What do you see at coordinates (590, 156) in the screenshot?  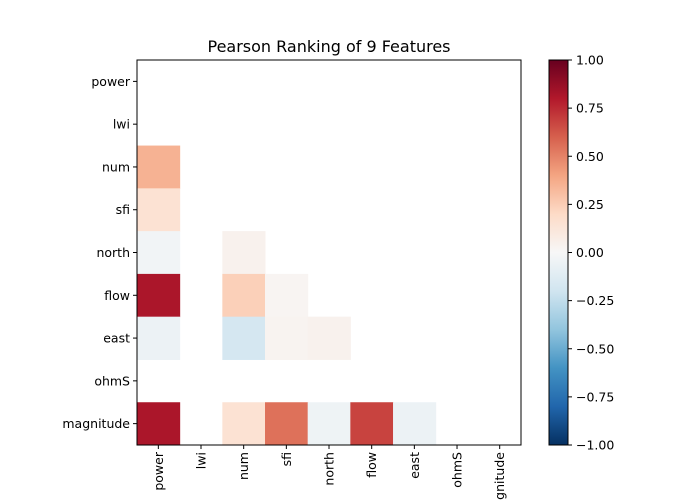 I see `colorbar-tick-label: 0.50` at bounding box center [590, 156].